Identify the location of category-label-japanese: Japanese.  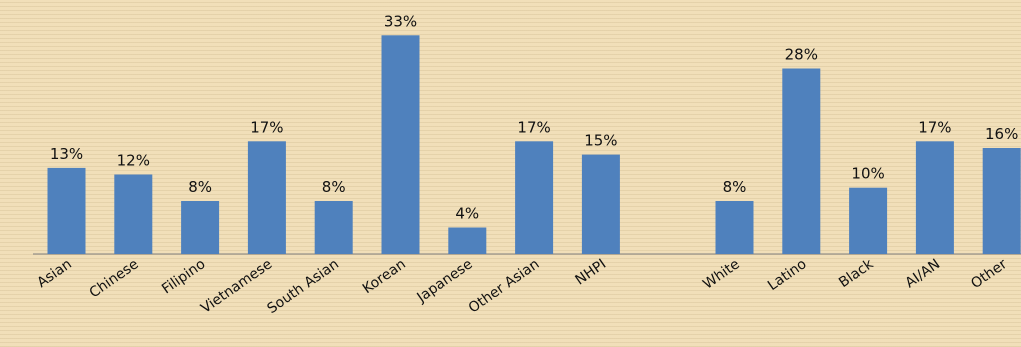
(445, 281).